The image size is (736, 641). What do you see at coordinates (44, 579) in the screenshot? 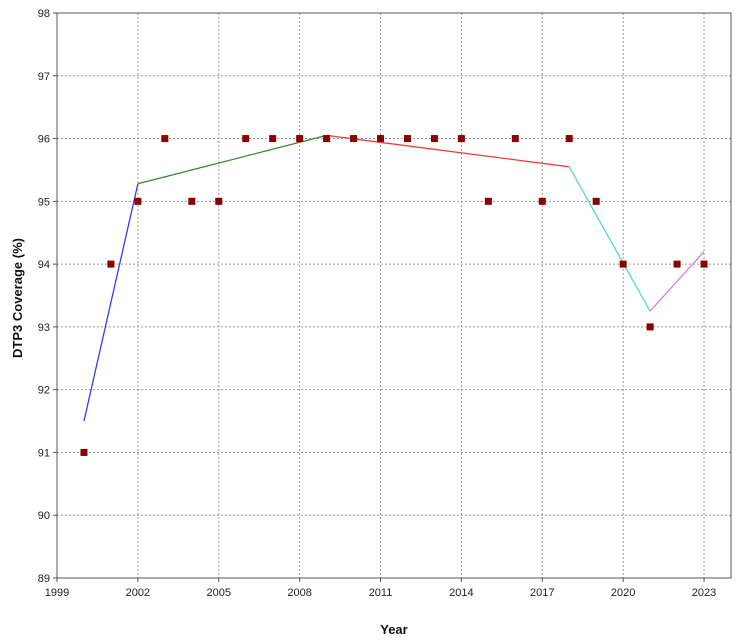
I see `y-tick-label: 89` at bounding box center [44, 579].